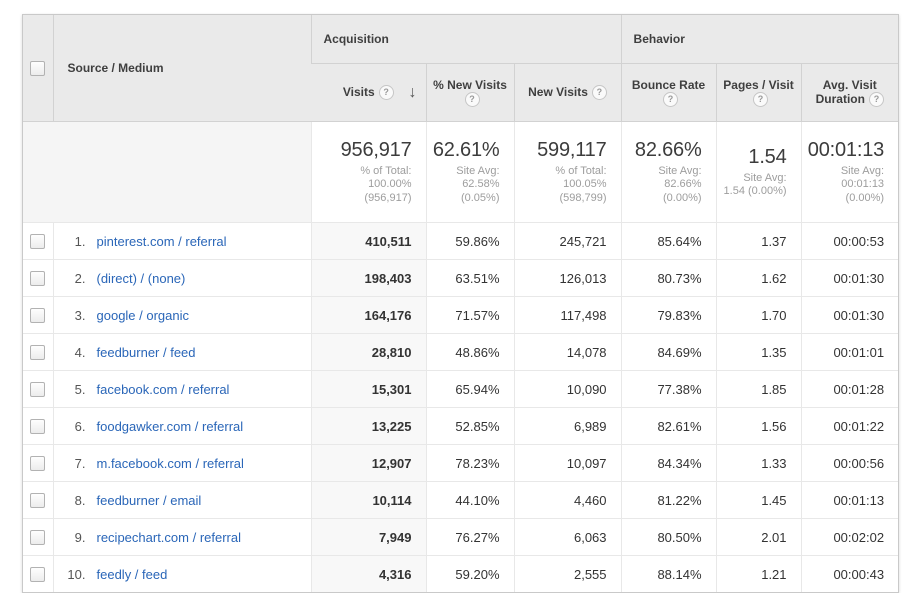  Describe the element at coordinates (567, 537) in the screenshot. I see `new-visits-cell: 6,063` at that location.